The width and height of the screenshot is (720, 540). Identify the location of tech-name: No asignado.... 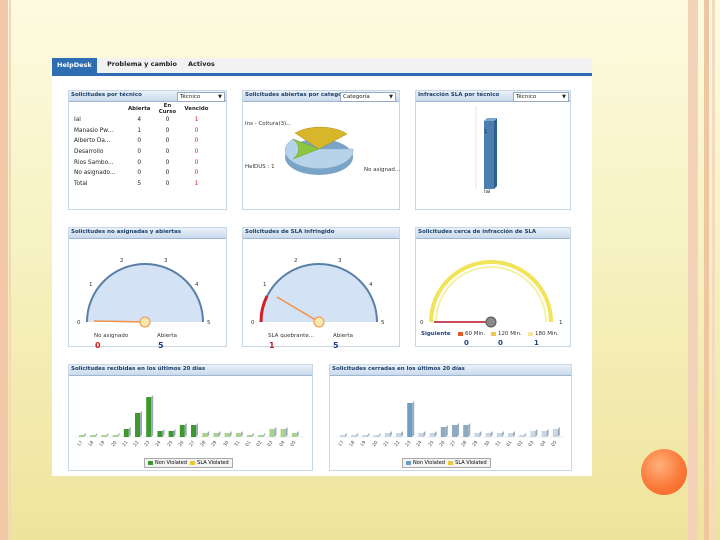
(95, 173).